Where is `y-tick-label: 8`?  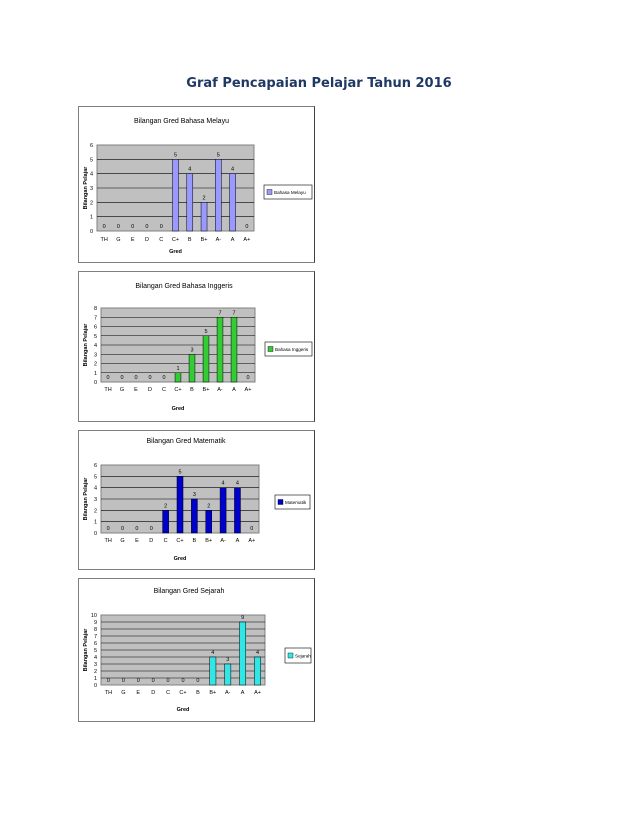 y-tick-label: 8 is located at coordinates (95, 309).